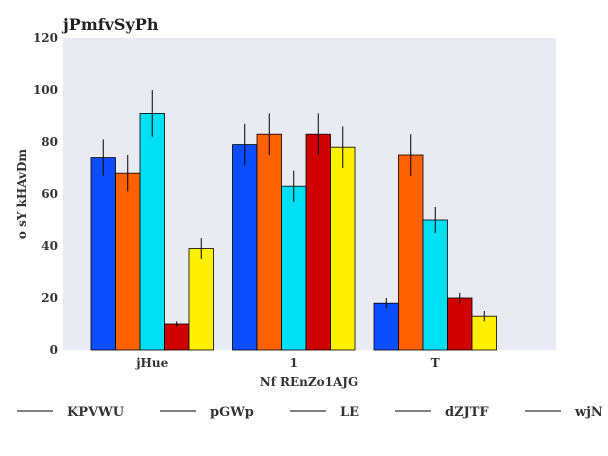 The width and height of the screenshot is (608, 456). What do you see at coordinates (103, 254) in the screenshot?
I see `bar-KPVWU-jHue` at bounding box center [103, 254].